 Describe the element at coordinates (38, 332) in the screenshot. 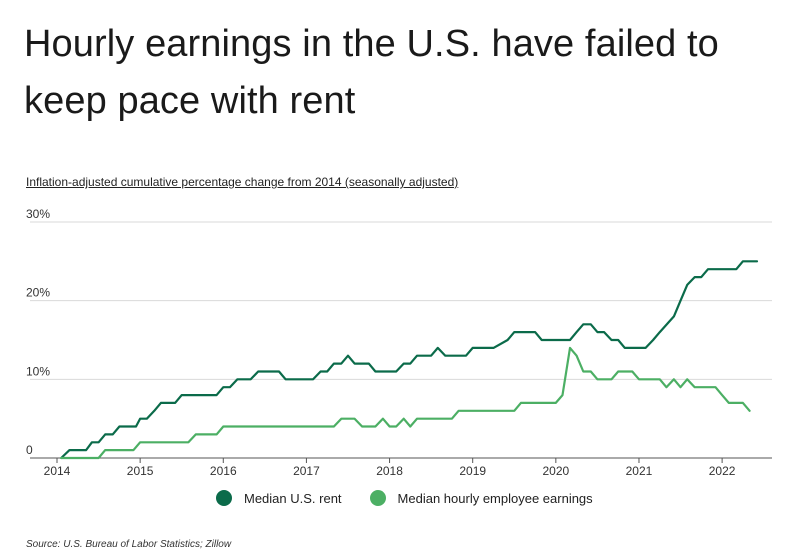

I see `y-axis-ticks: 0 10% 20% 30%` at that location.